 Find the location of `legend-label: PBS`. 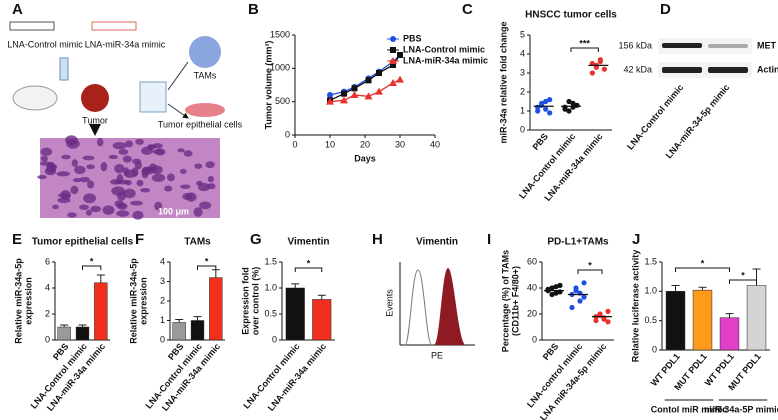

legend-label: PBS is located at coordinates (412, 38).